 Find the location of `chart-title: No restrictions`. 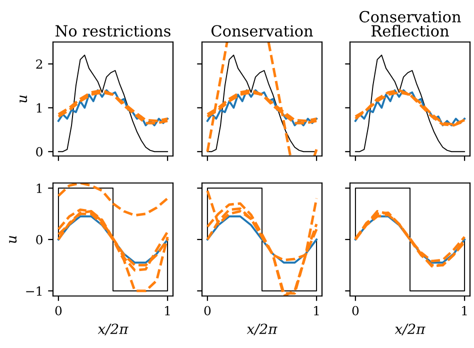

chart-title: No restrictions is located at coordinates (113, 31).